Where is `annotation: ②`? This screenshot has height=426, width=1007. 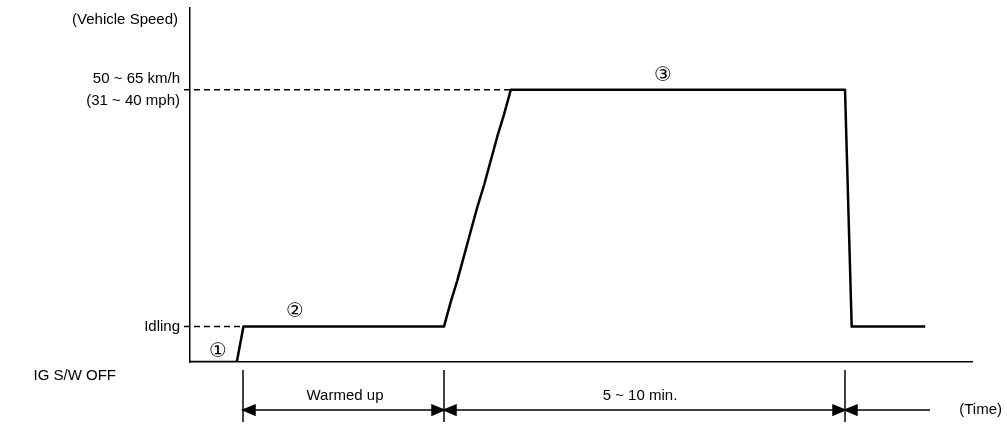 annotation: ② is located at coordinates (295, 310).